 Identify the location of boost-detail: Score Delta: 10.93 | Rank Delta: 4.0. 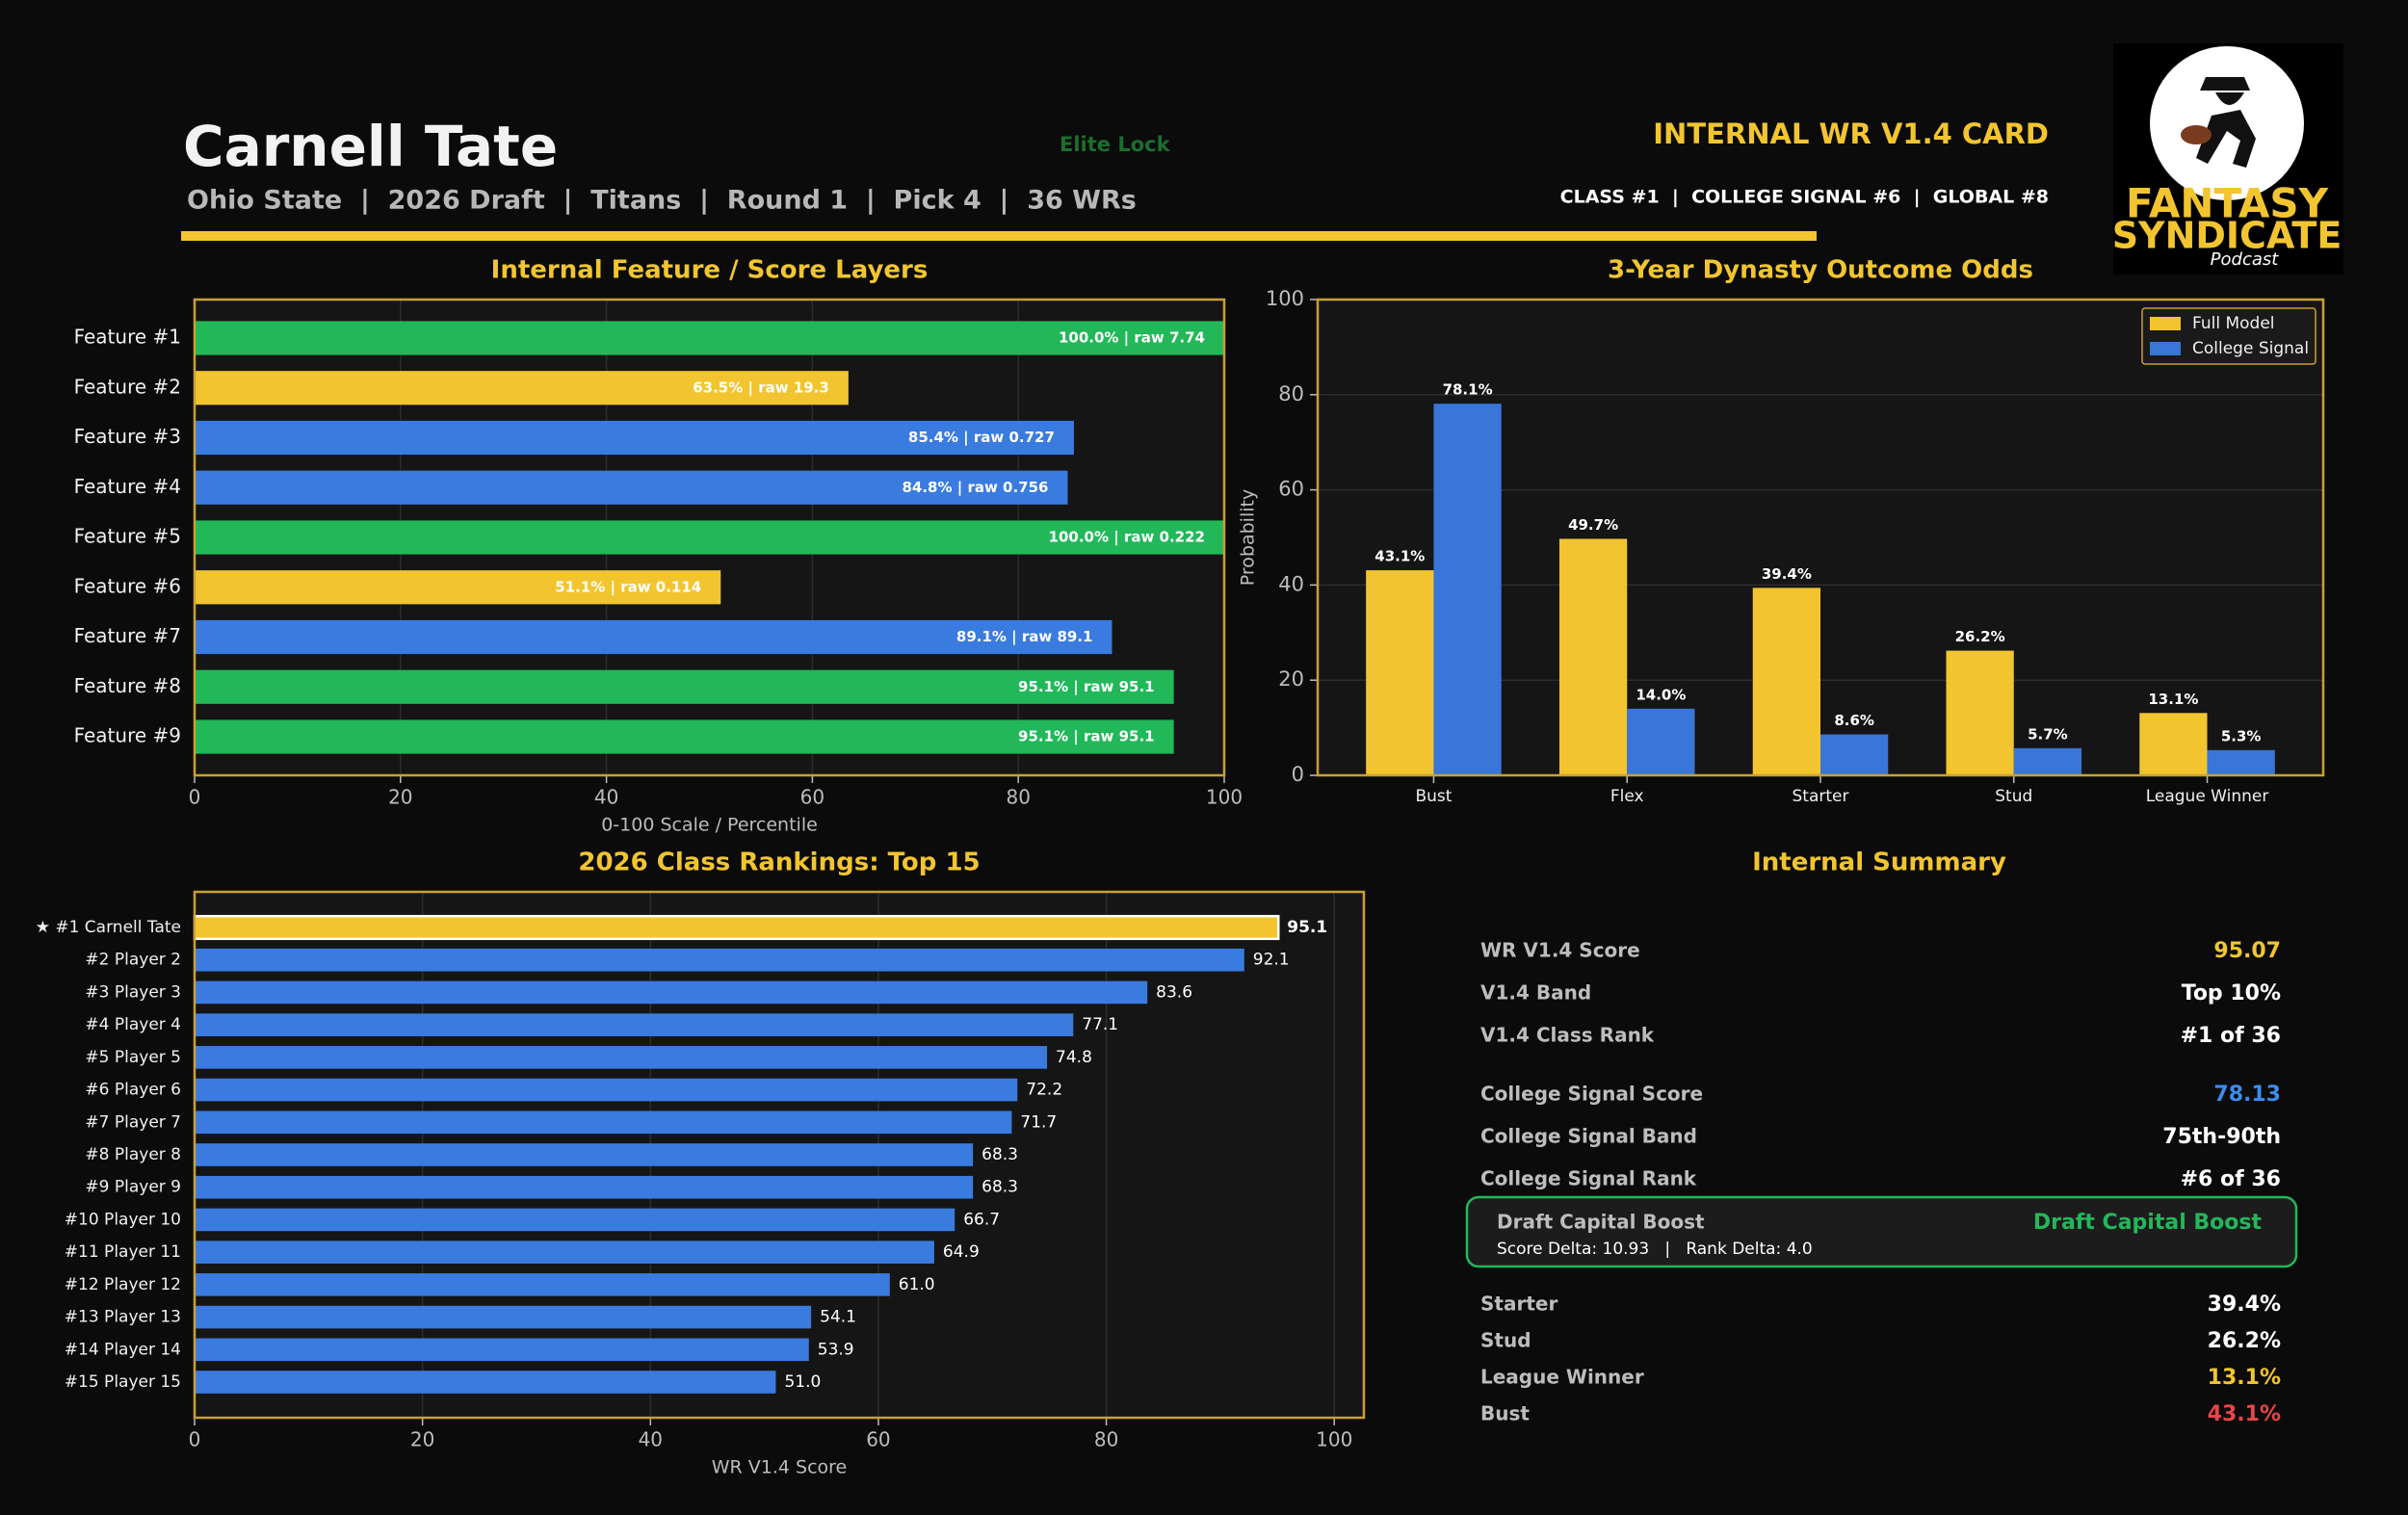
(1655, 1250).